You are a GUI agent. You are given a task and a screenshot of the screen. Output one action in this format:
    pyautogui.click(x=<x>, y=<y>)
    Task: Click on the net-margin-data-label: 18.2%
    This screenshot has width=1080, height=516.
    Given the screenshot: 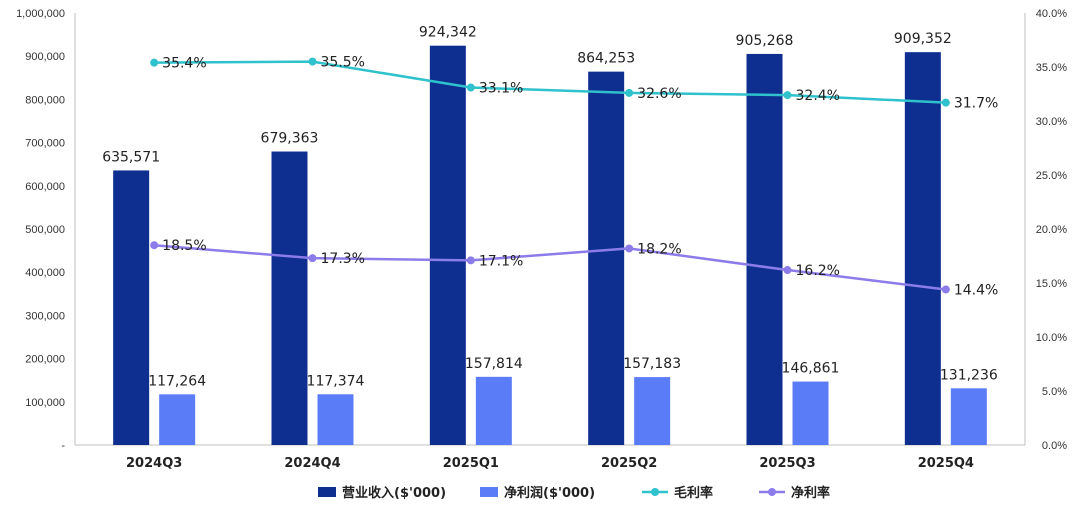 What is the action you would take?
    pyautogui.click(x=659, y=249)
    